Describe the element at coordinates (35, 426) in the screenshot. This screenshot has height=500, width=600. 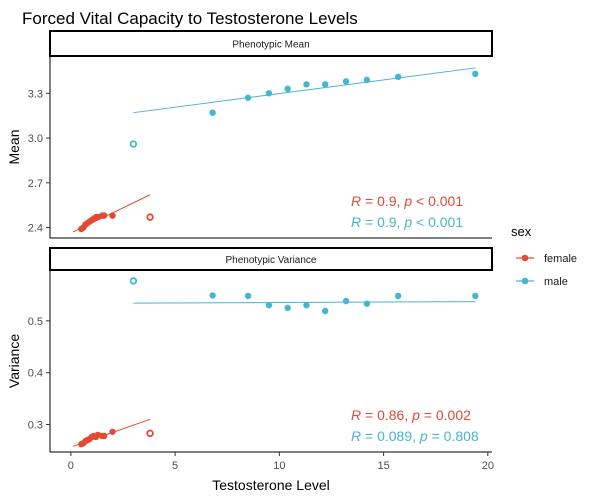
I see `y-tick-label: 0.3` at that location.